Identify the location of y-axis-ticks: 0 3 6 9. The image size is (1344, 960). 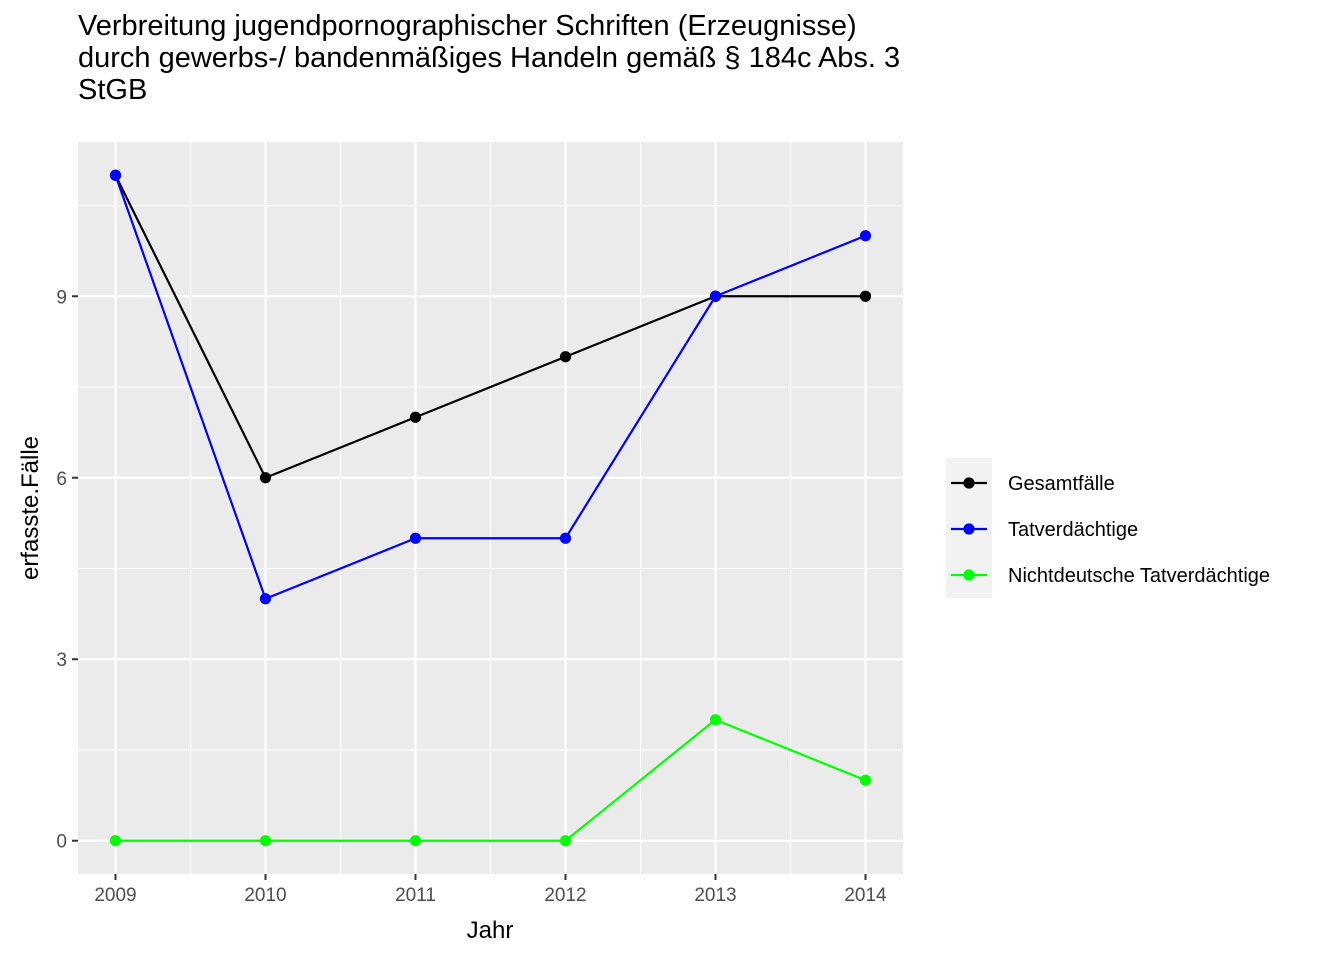
(67, 570).